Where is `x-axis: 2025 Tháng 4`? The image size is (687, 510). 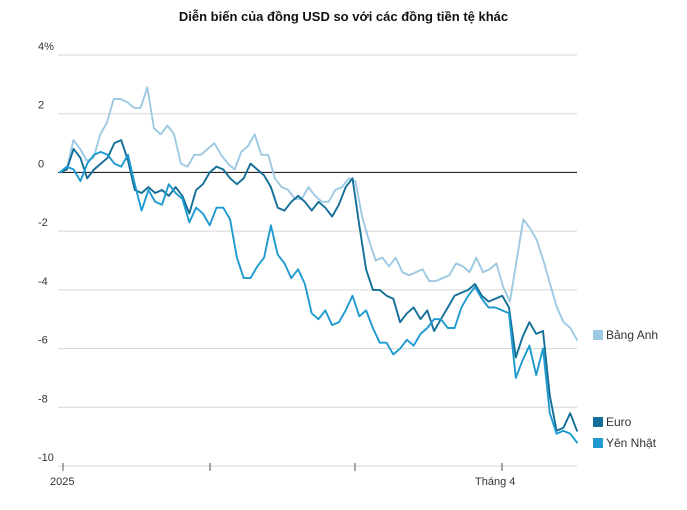 x-axis: 2025 Tháng 4 is located at coordinates (282, 475).